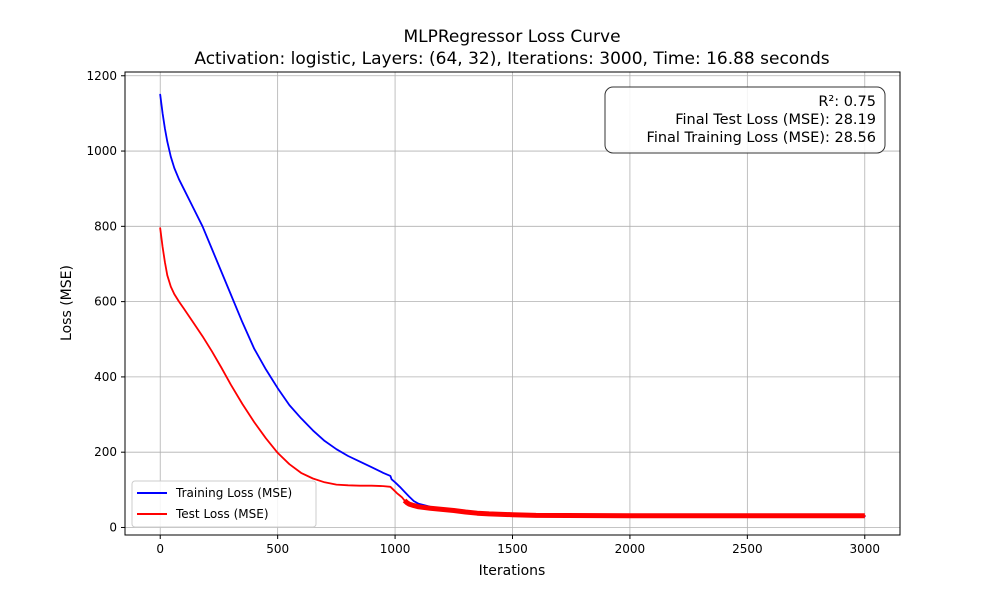  I want to click on x-tick-label: 2500, so click(747, 549).